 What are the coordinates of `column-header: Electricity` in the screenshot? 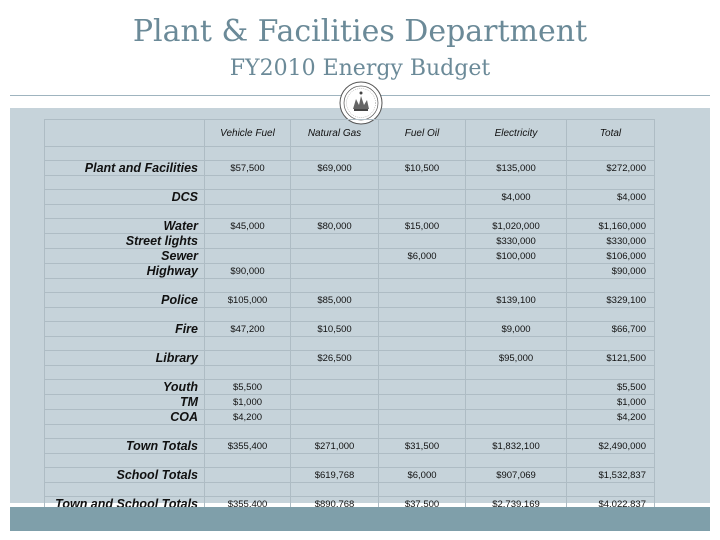 It's located at (516, 133).